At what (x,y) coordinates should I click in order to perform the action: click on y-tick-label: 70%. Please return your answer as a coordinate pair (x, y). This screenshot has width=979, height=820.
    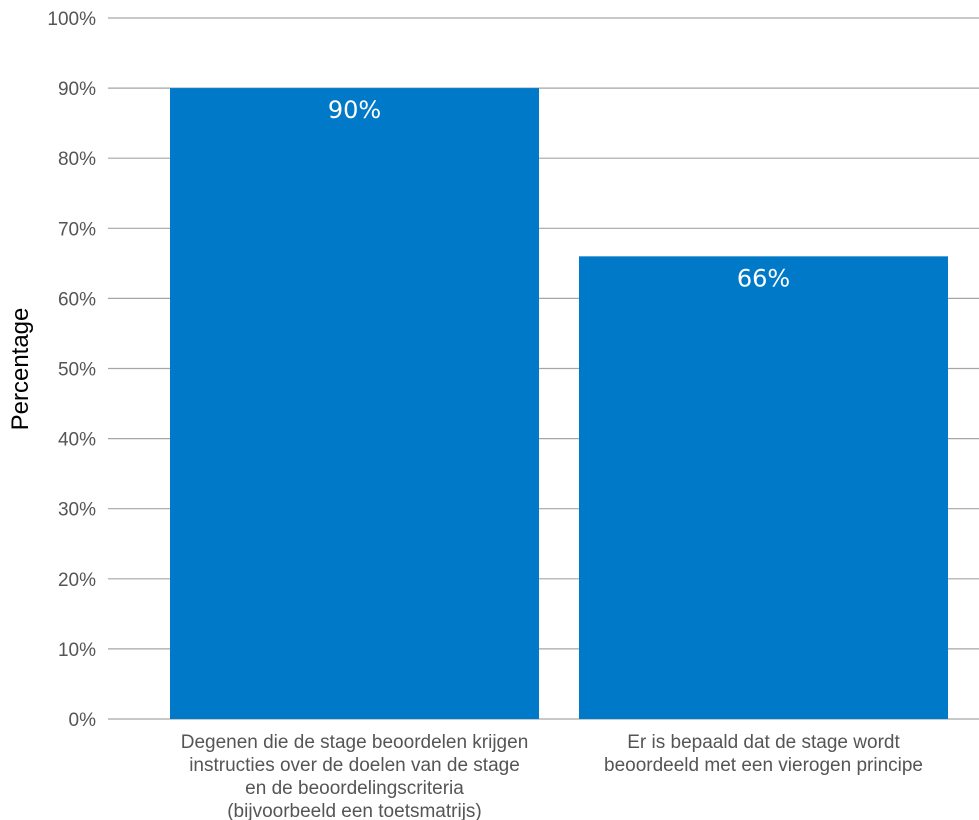
    Looking at the image, I should click on (77, 229).